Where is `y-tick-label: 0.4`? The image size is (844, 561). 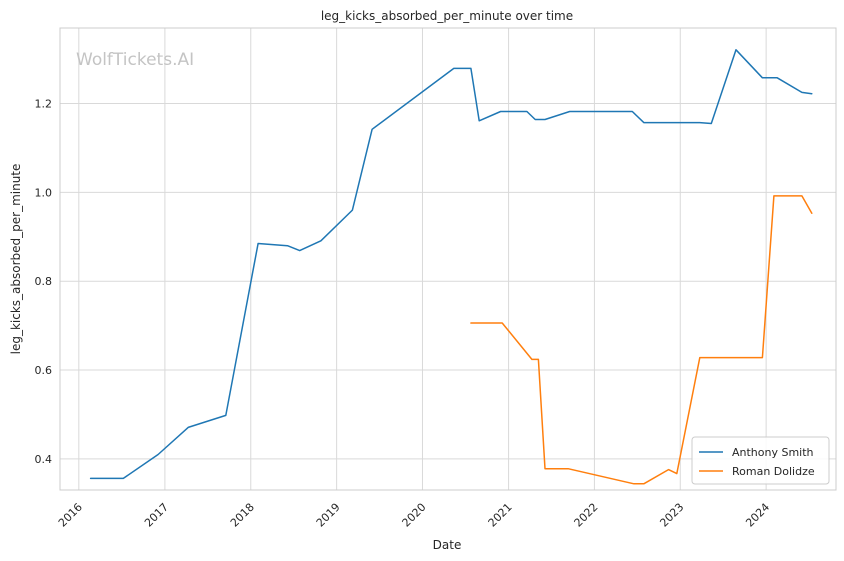 y-tick-label: 0.4 is located at coordinates (44, 459).